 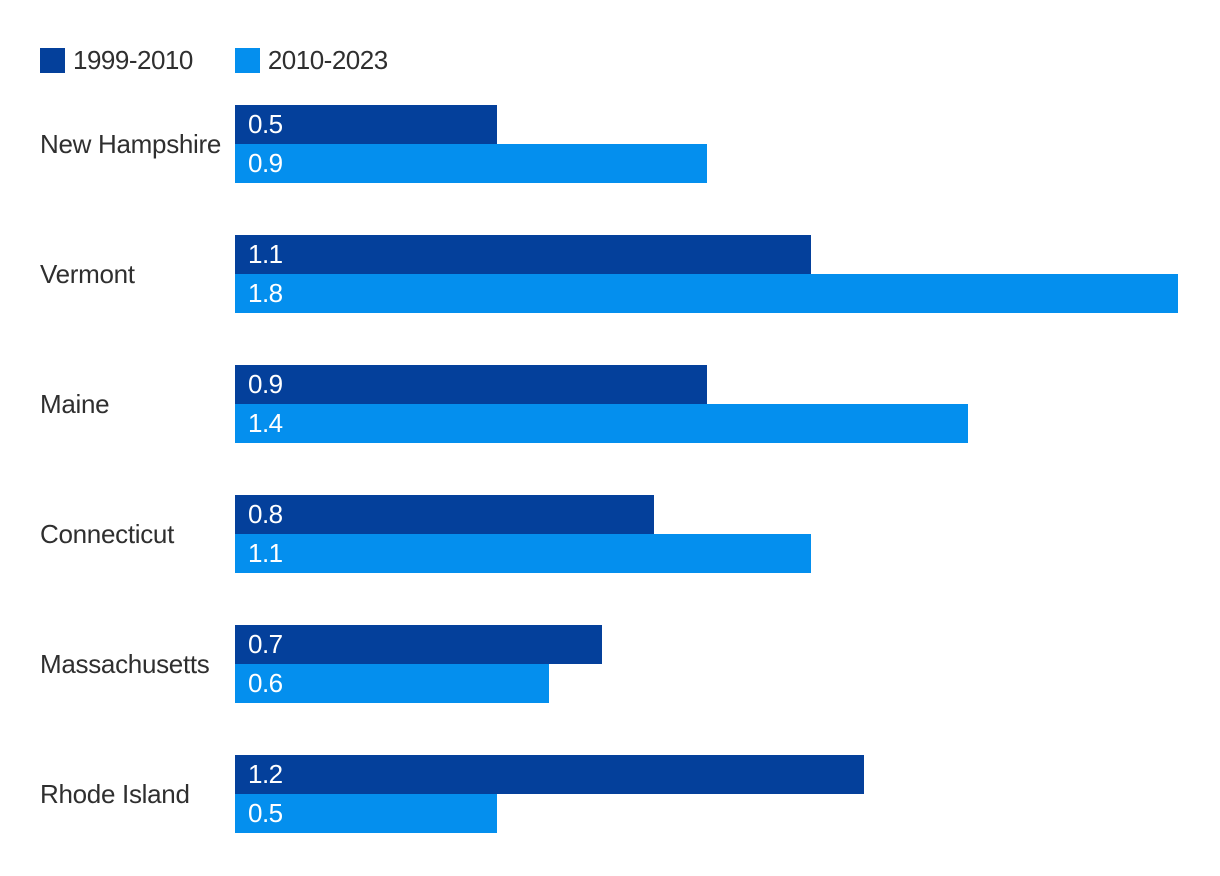 I want to click on category-label: New Hampshire, so click(x=131, y=143).